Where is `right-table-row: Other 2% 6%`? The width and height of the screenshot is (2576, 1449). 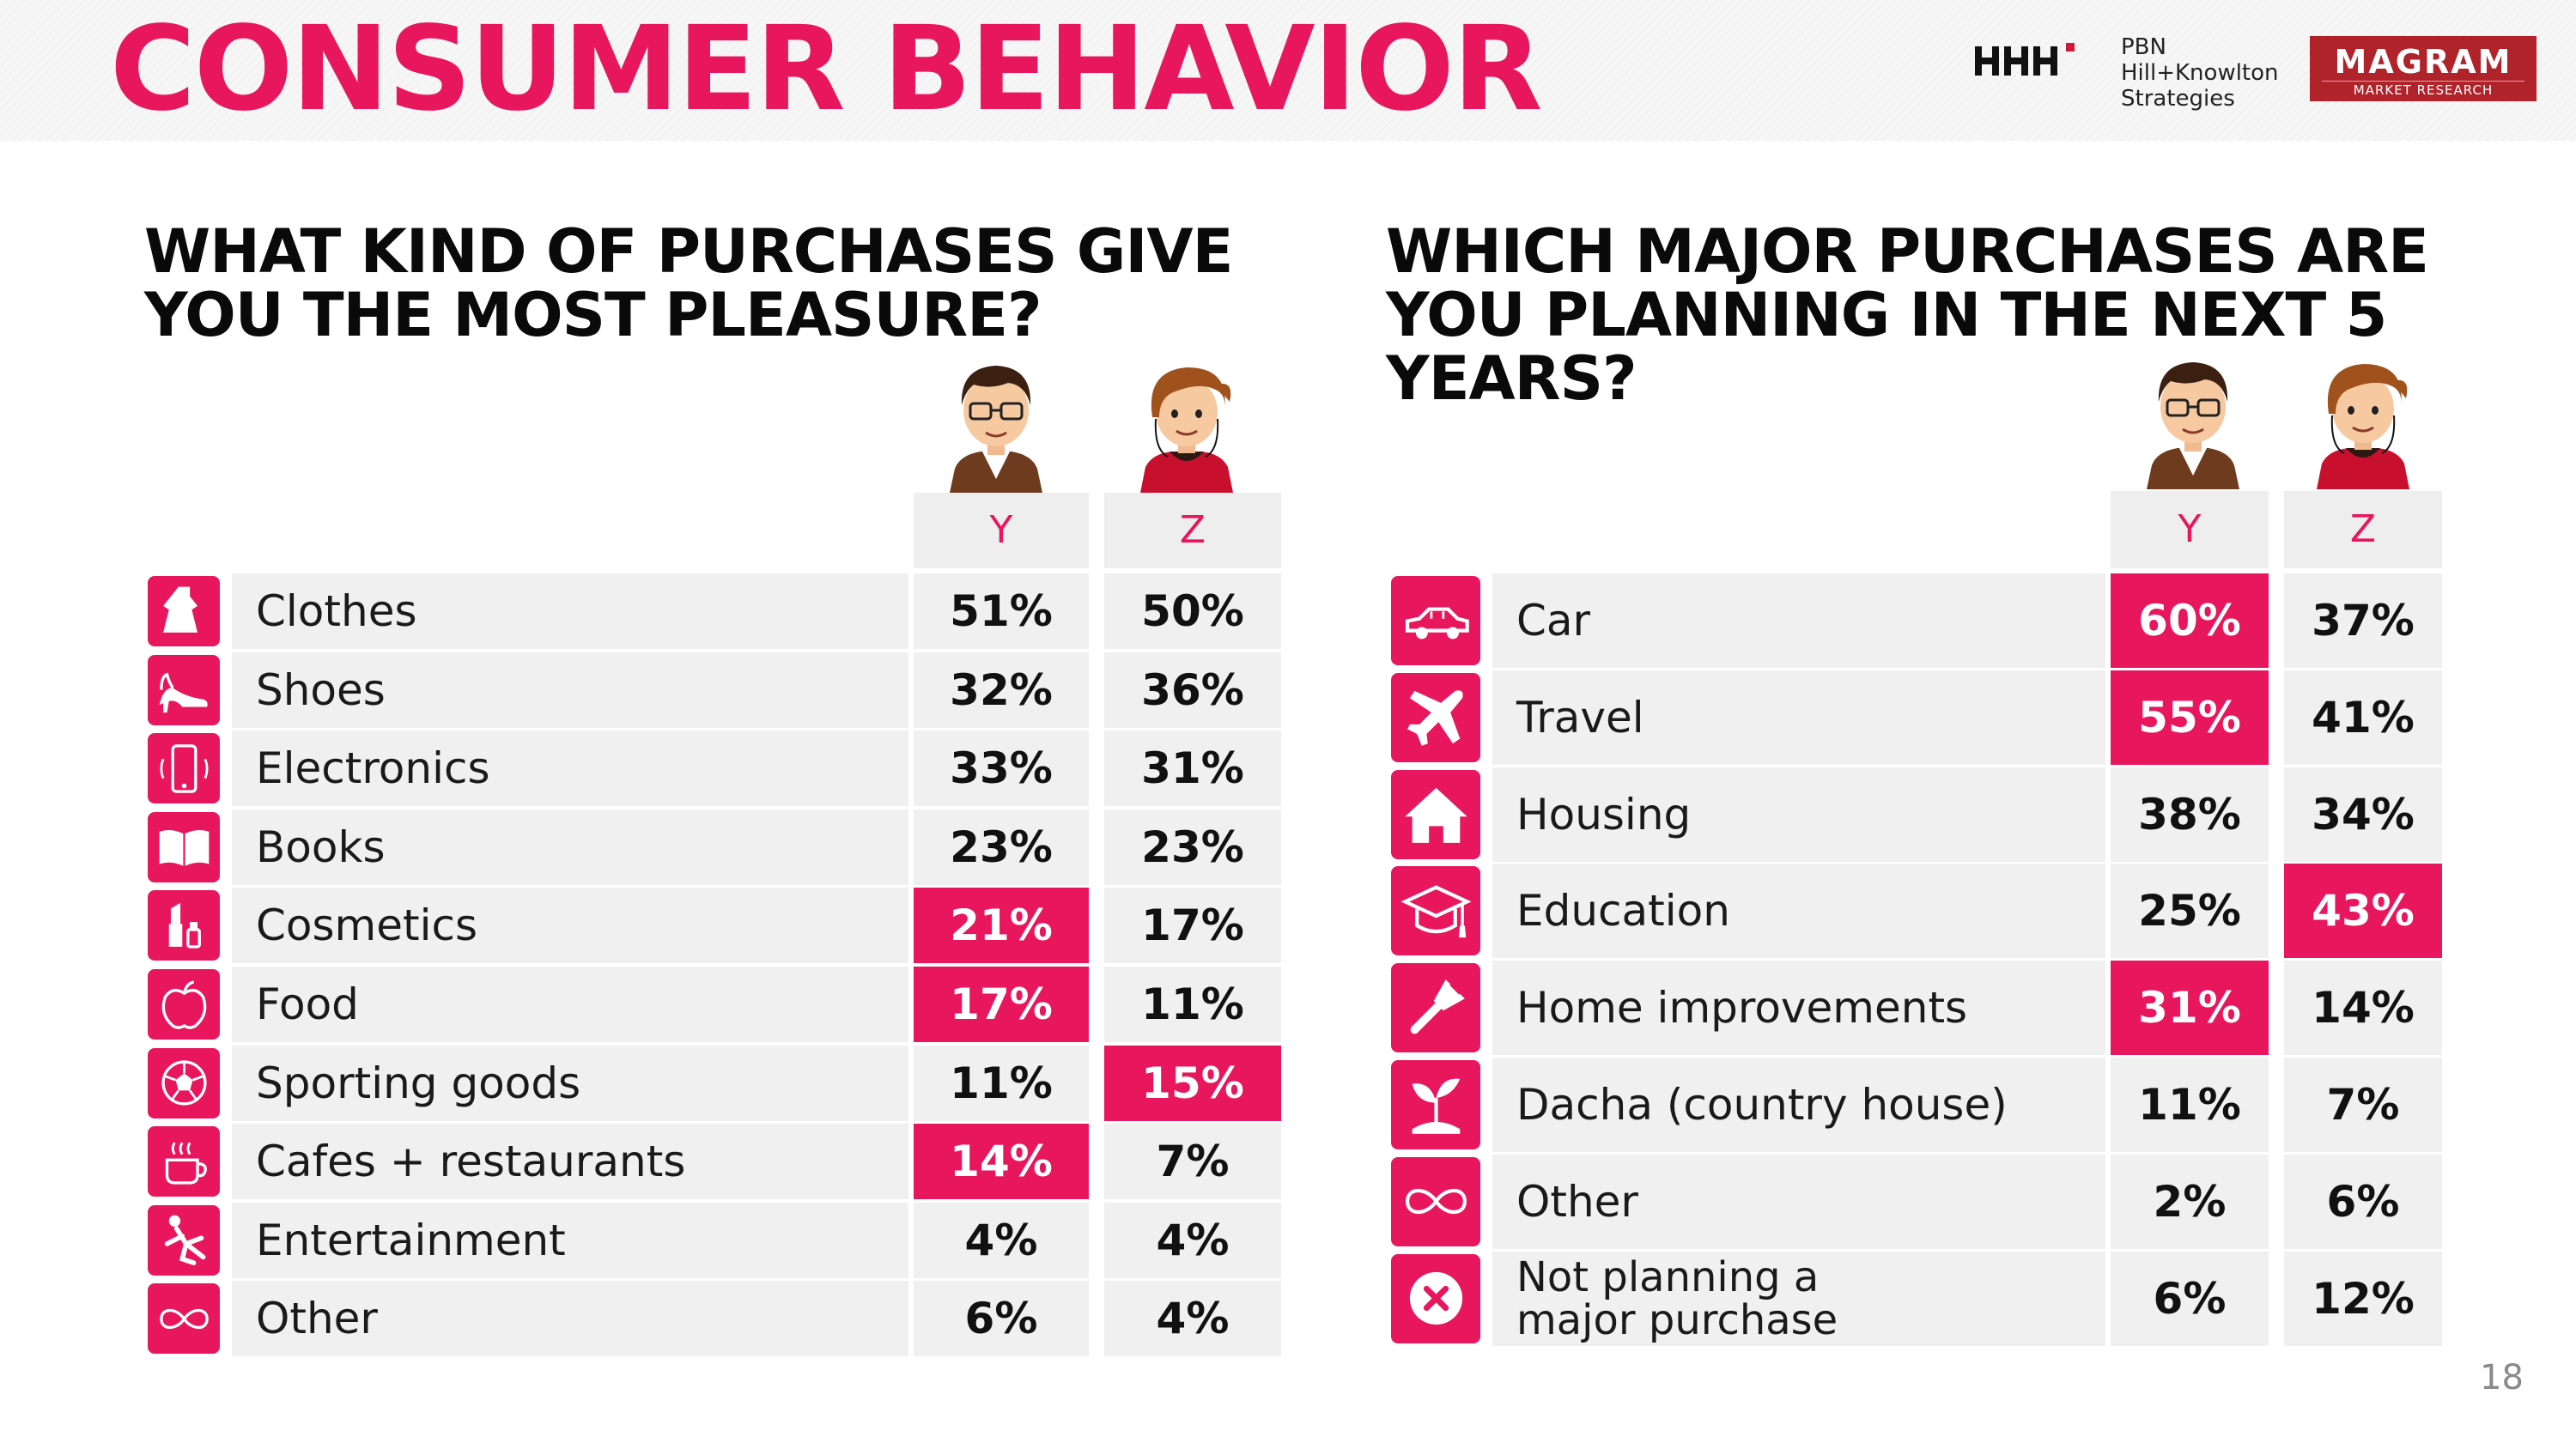 right-table-row: Other 2% 6% is located at coordinates (1916, 1201).